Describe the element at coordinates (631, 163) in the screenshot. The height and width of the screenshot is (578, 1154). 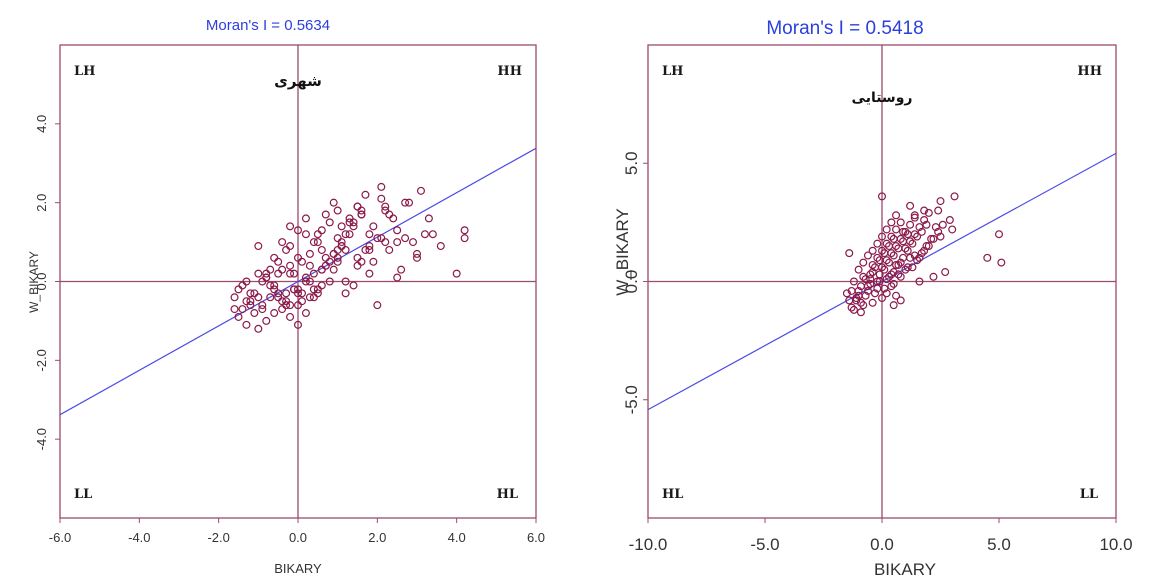
I see `y-tick-label: 5.0` at that location.